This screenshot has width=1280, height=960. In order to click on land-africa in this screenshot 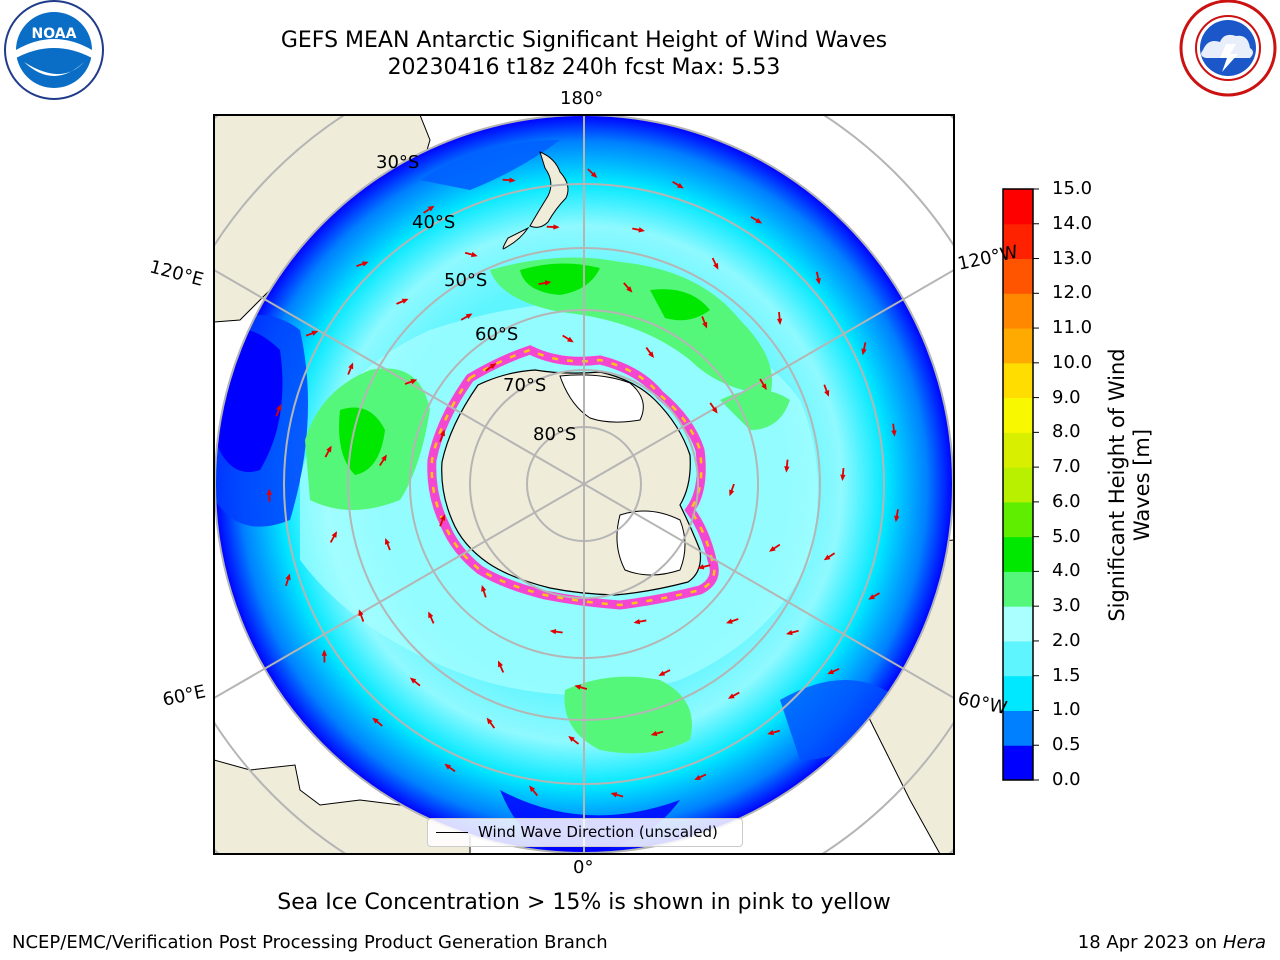, I will do `click(342, 806)`.